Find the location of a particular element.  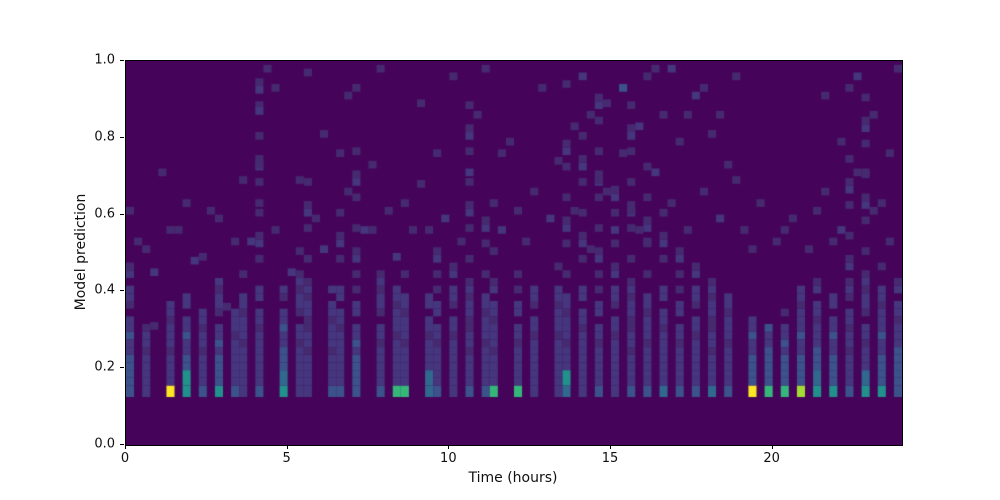

y-tick-label: 0.4 is located at coordinates (104, 290).